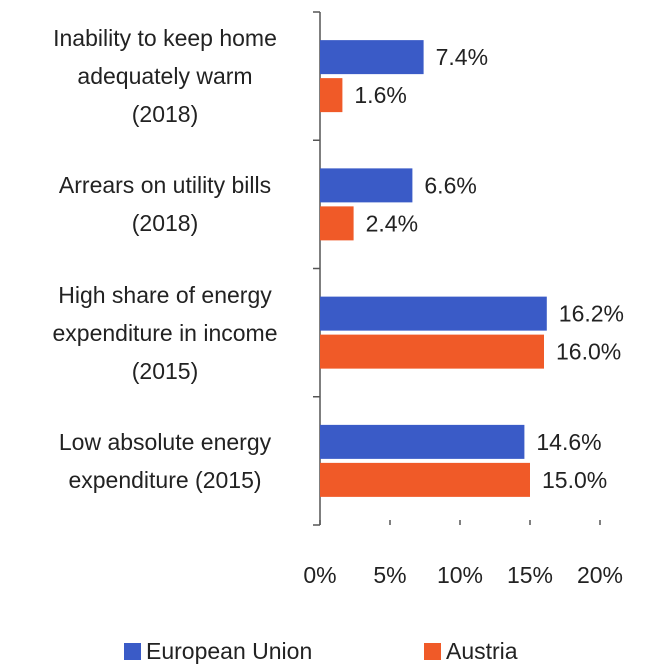 This screenshot has width=649, height=667. What do you see at coordinates (574, 480) in the screenshot?
I see `value-label: 15.0%` at bounding box center [574, 480].